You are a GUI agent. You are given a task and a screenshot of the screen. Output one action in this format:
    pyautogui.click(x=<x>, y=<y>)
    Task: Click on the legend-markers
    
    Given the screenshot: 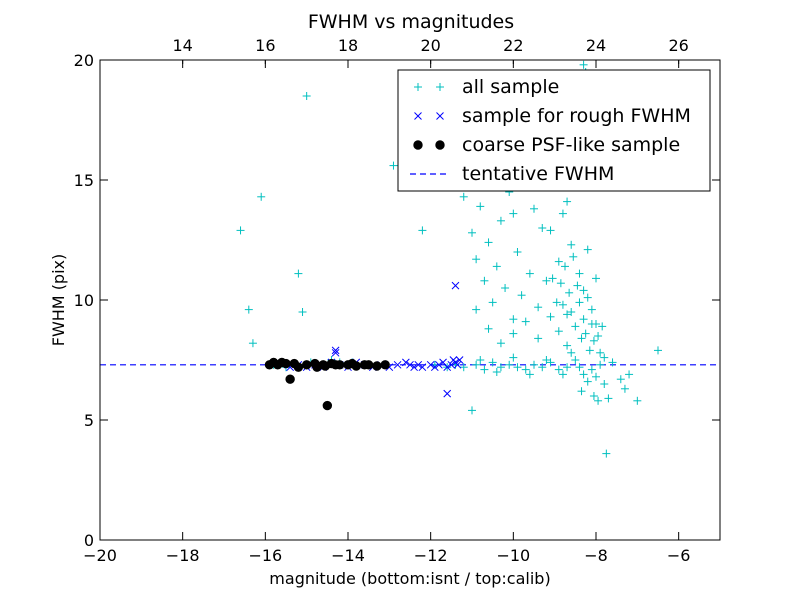 What is the action you would take?
    pyautogui.click(x=429, y=129)
    